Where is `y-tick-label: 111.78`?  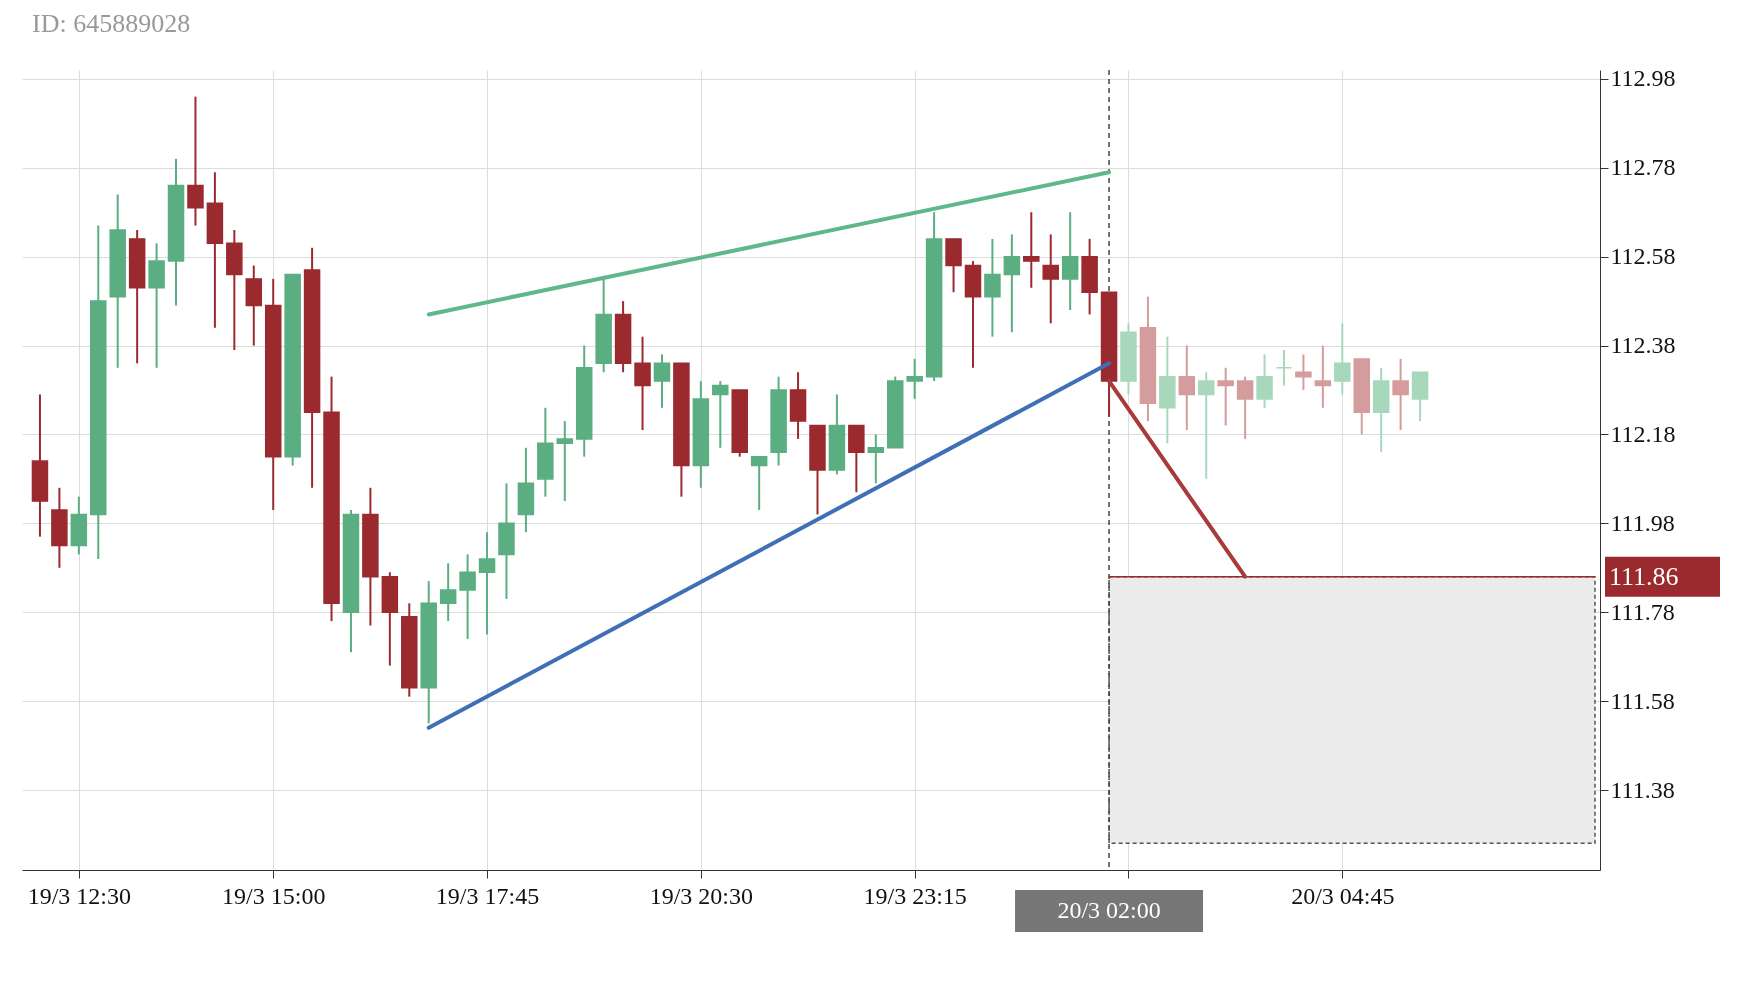 y-tick-label: 111.78 is located at coordinates (1642, 611).